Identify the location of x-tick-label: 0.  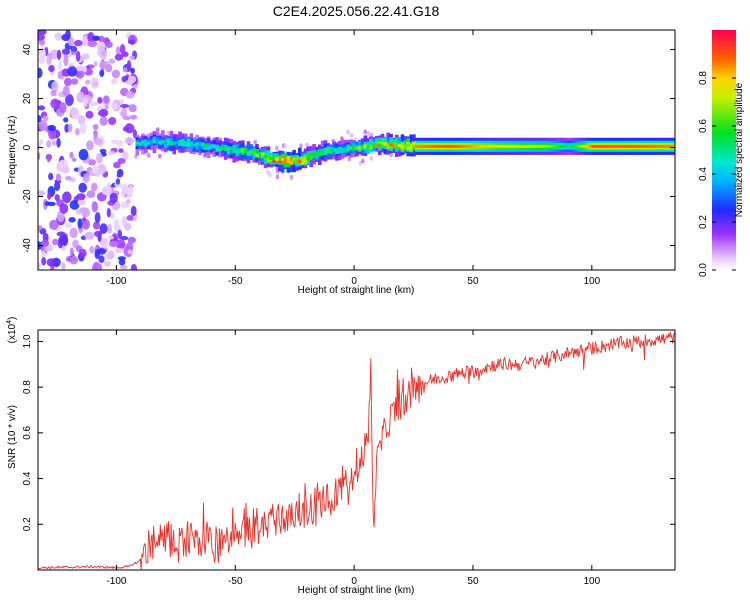
(354, 281).